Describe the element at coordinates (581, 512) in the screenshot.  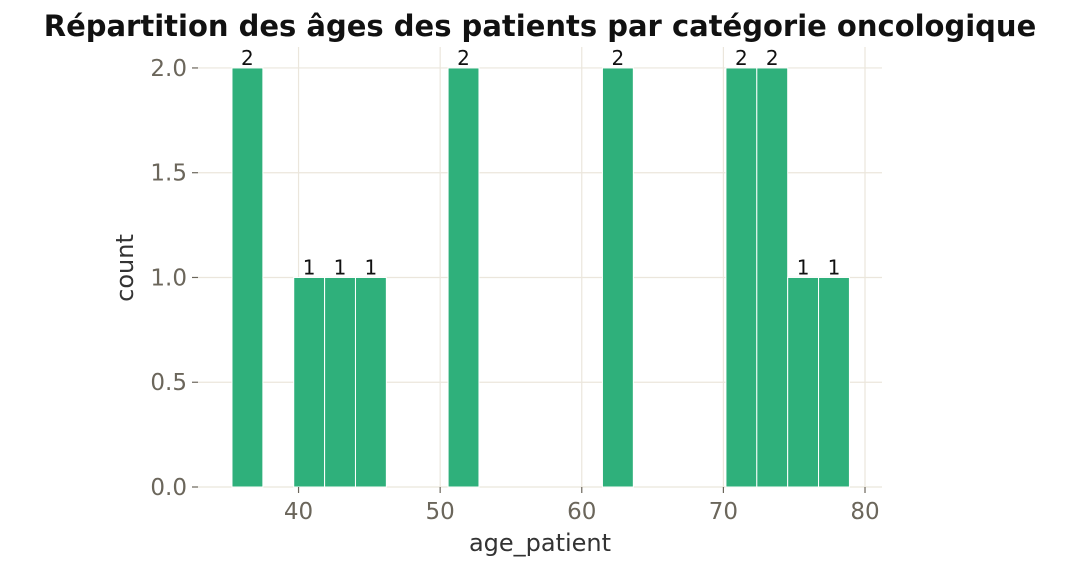
I see `x-tick-label: 60` at that location.